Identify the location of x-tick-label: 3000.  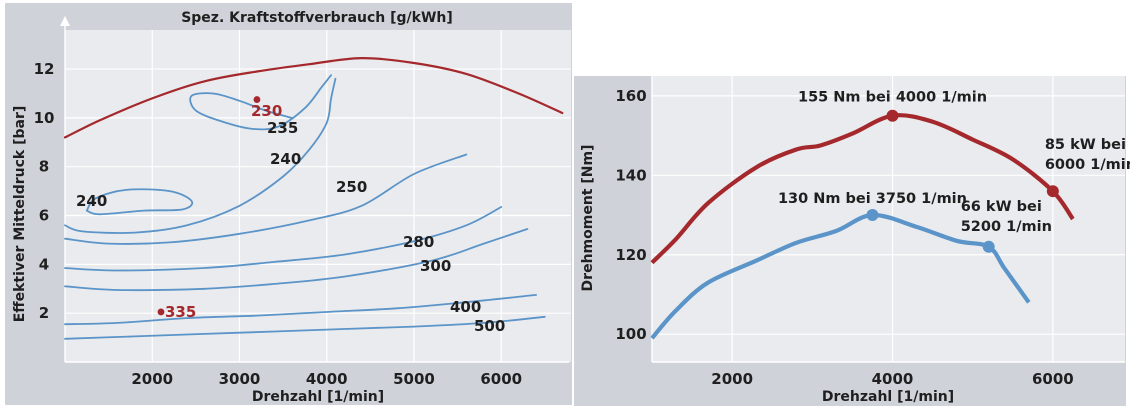
(240, 379).